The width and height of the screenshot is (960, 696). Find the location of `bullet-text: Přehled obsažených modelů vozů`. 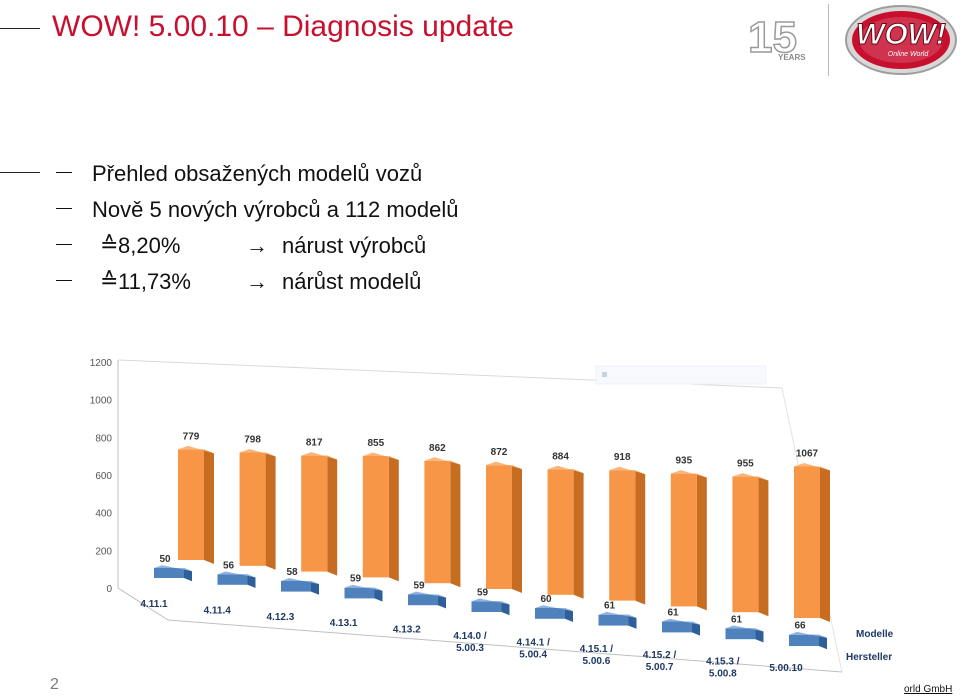

bullet-text: Přehled obsažených modelů vozů is located at coordinates (257, 173).